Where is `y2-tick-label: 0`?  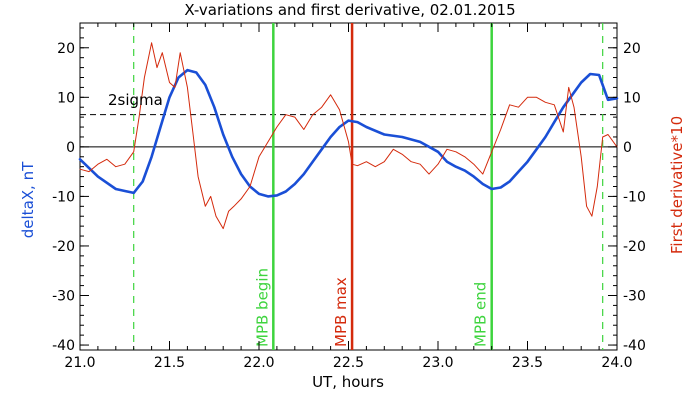 y2-tick-label: 0 is located at coordinates (627, 148).